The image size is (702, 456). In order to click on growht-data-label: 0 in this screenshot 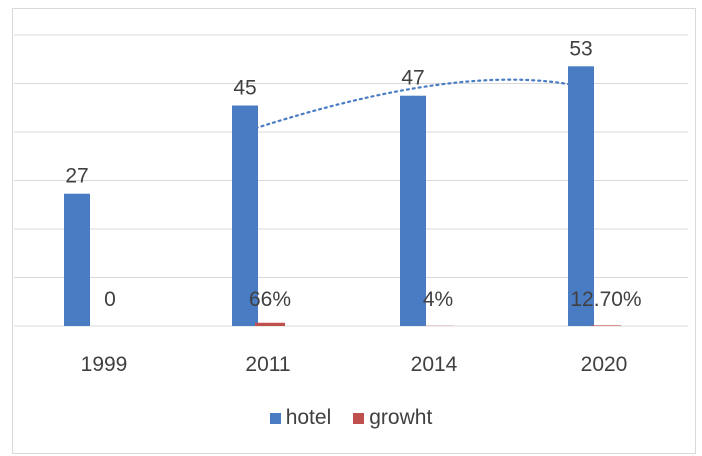, I will do `click(110, 299)`.